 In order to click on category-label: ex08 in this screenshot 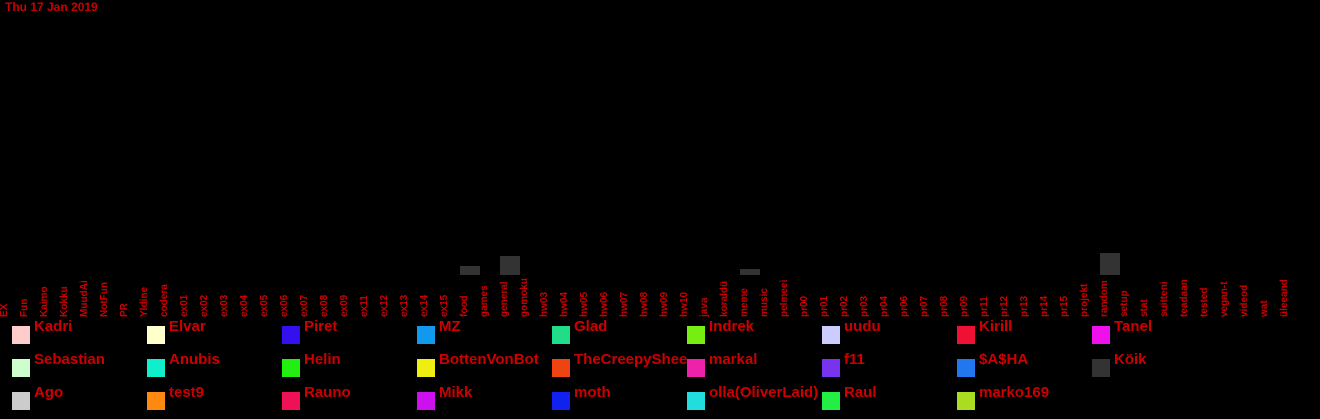, I will do `click(324, 305)`.